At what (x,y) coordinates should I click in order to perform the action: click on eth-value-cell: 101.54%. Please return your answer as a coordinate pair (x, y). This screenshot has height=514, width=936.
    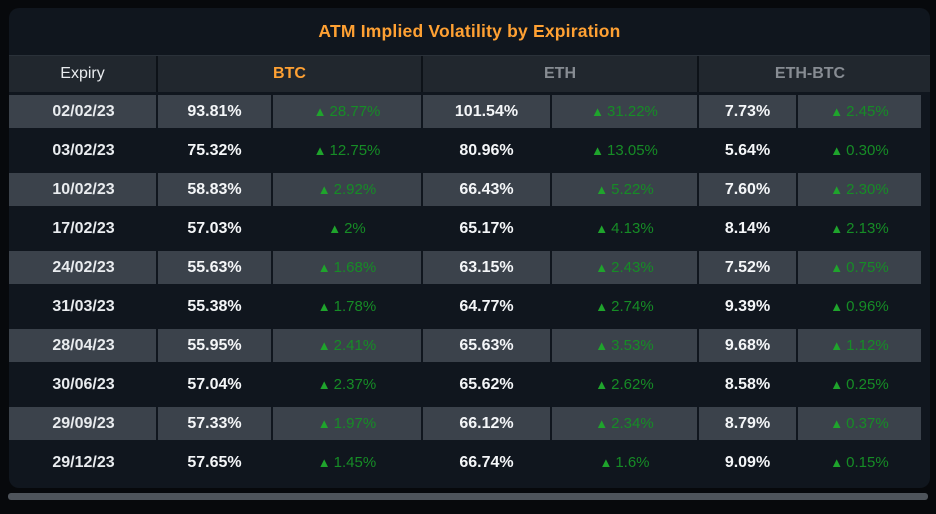
    Looking at the image, I should click on (485, 111).